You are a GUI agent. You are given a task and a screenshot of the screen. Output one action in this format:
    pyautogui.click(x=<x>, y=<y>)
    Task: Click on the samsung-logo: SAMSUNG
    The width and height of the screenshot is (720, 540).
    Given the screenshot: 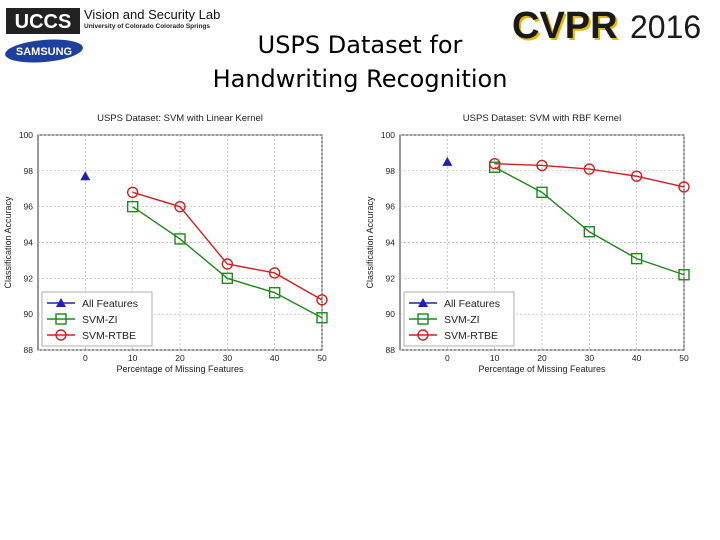 What is the action you would take?
    pyautogui.click(x=44, y=51)
    